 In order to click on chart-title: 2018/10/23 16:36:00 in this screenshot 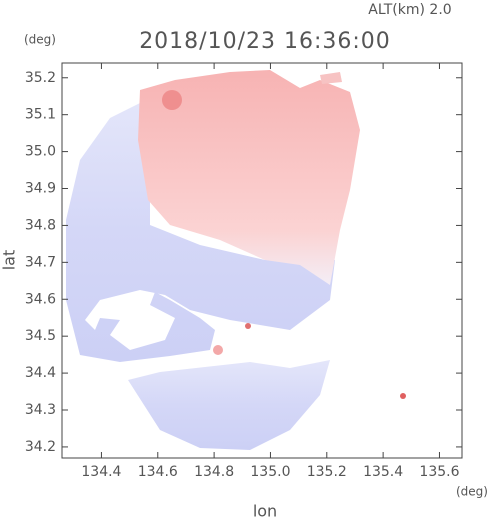, I will do `click(265, 41)`.